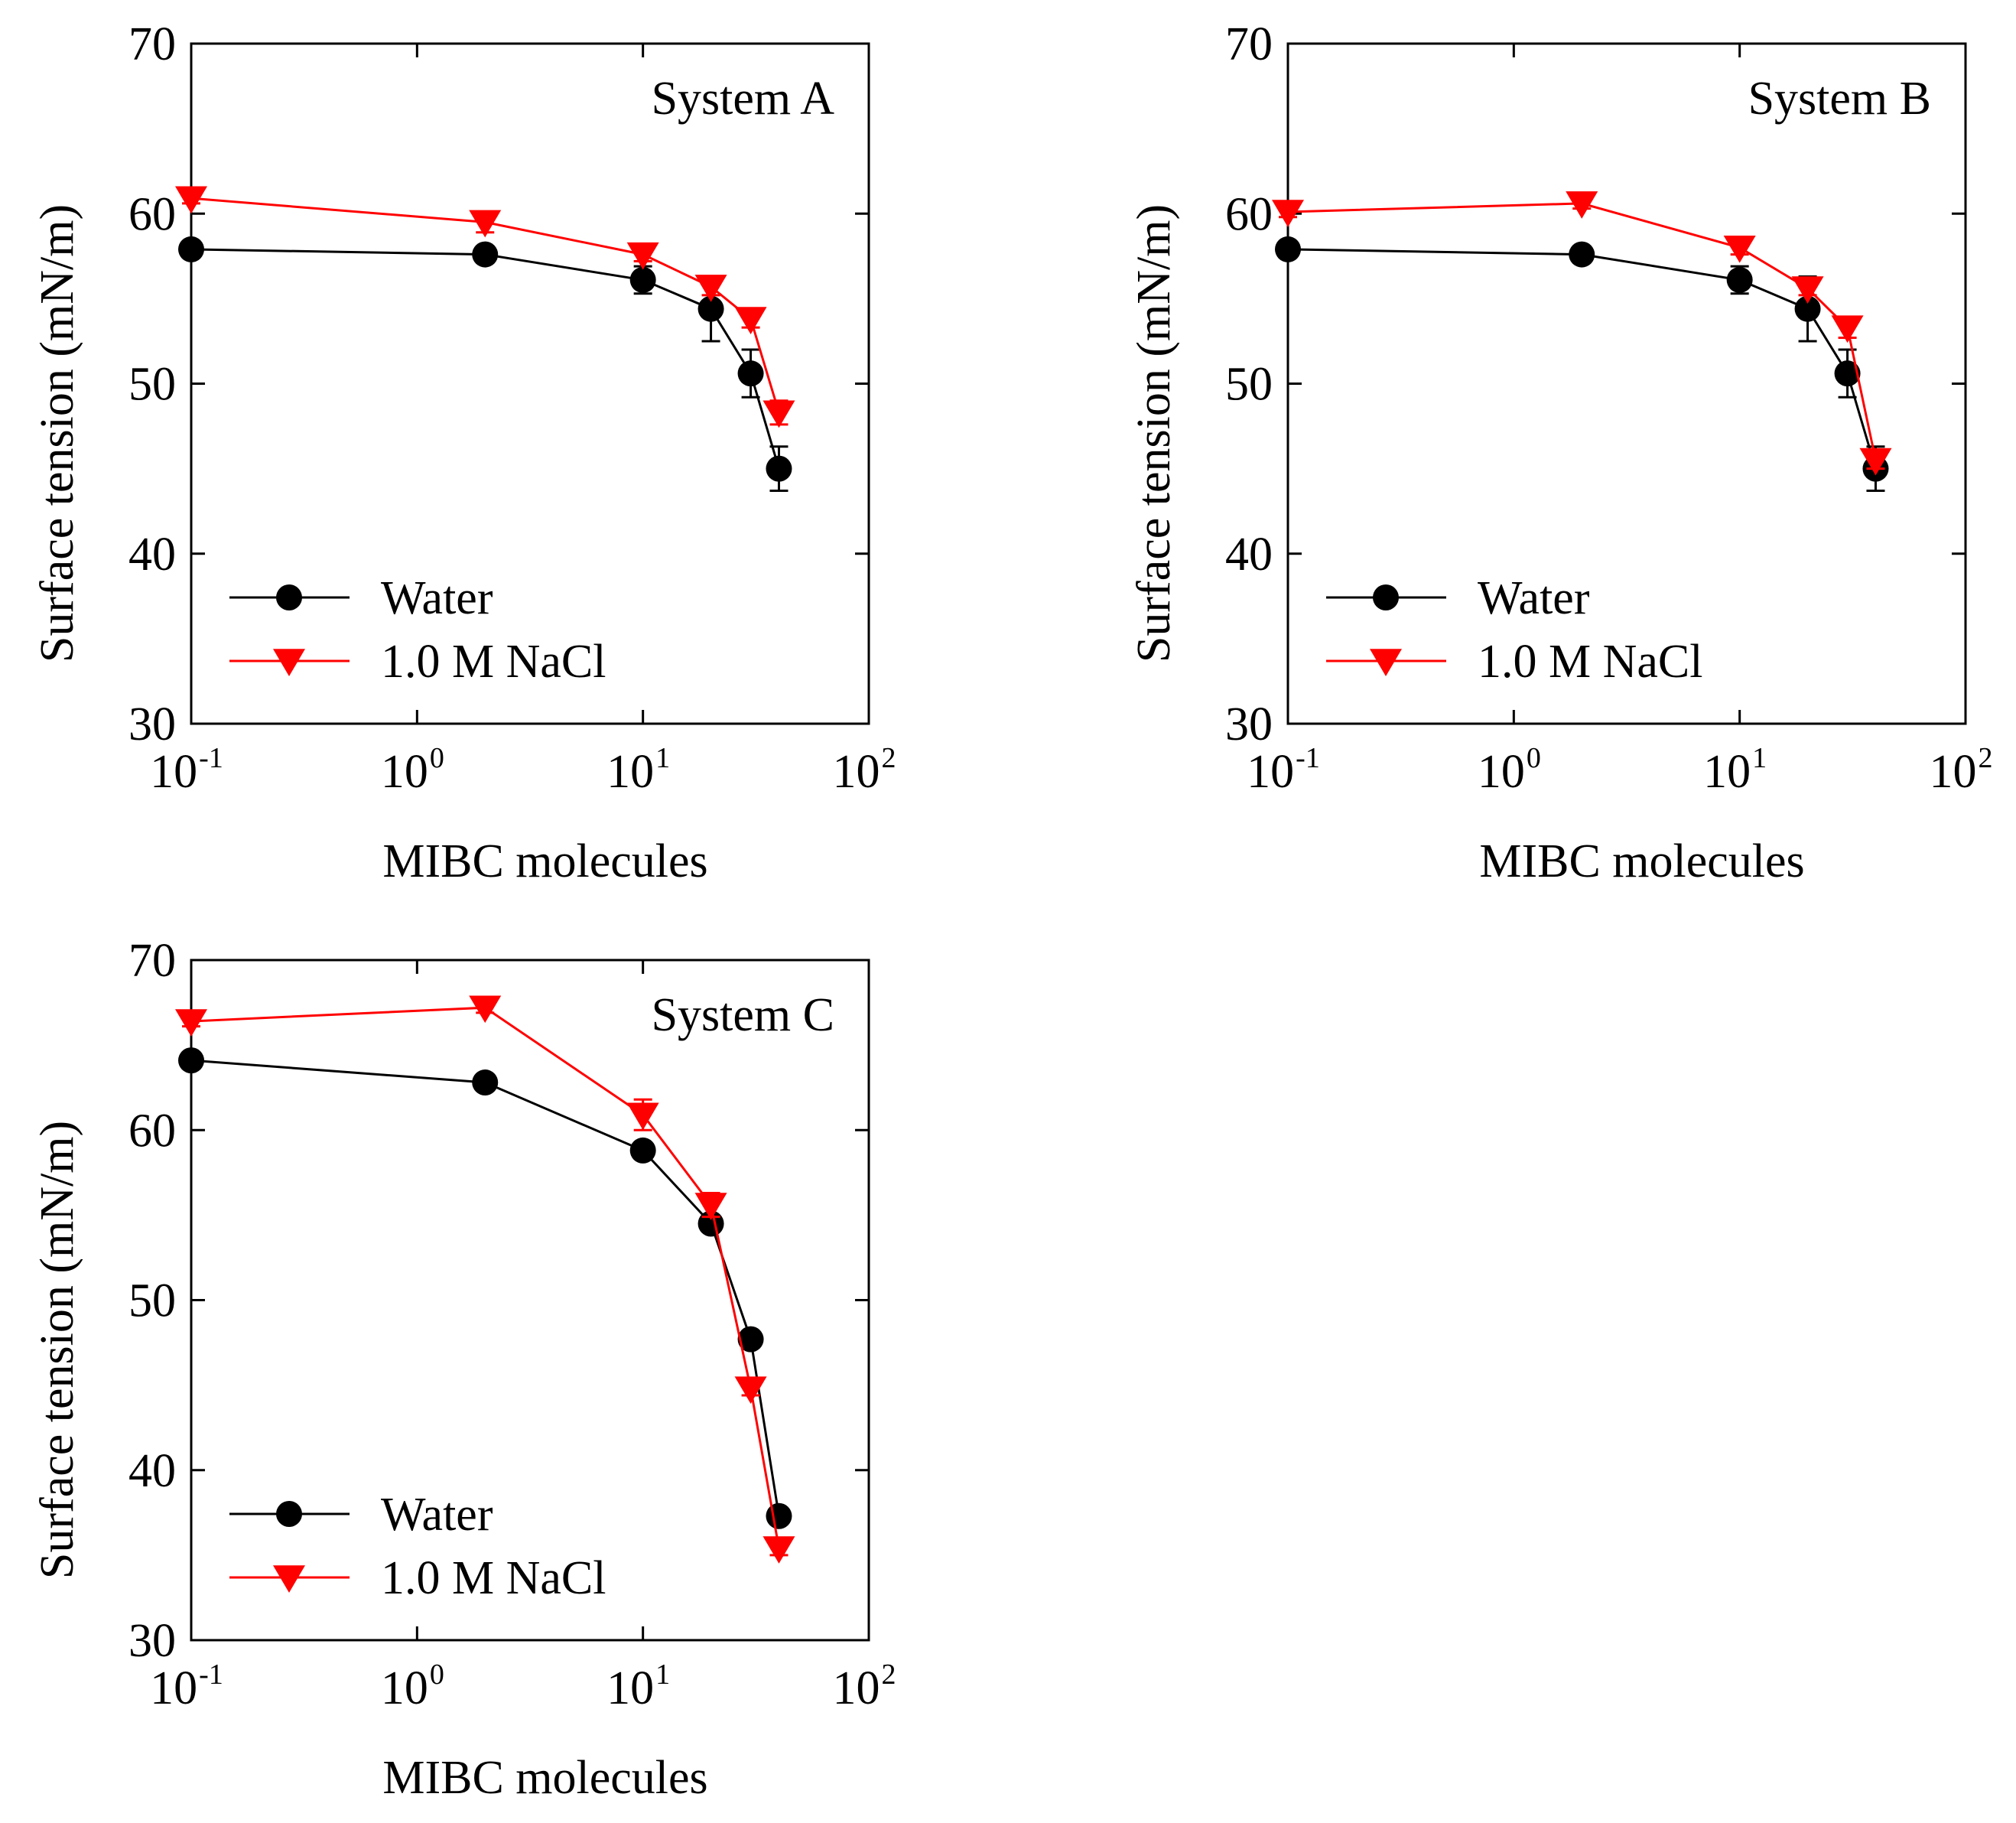 This screenshot has width=2016, height=1823. Describe the element at coordinates (1839, 99) in the screenshot. I see `panel-title: System B` at that location.